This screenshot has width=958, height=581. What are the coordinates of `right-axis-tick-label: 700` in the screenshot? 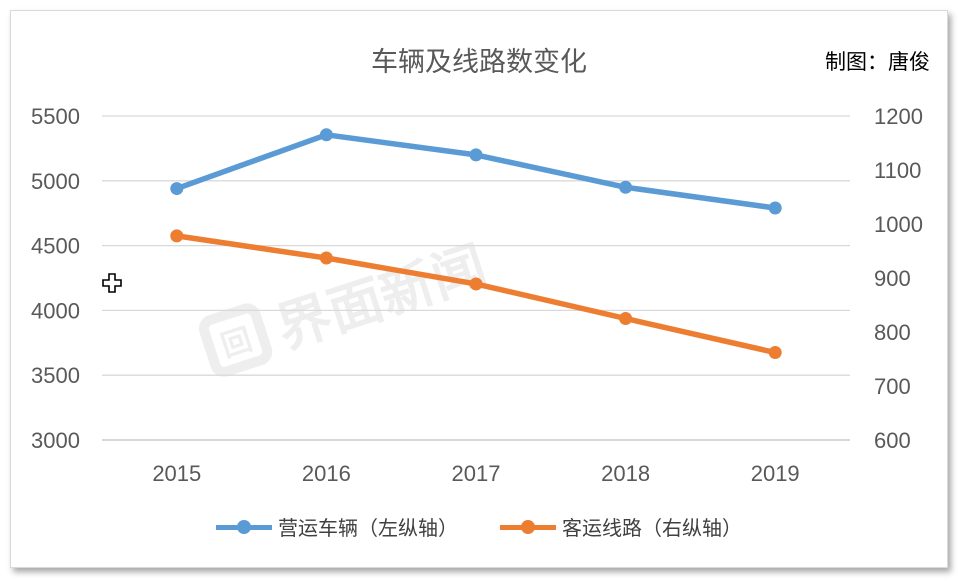 It's located at (892, 386).